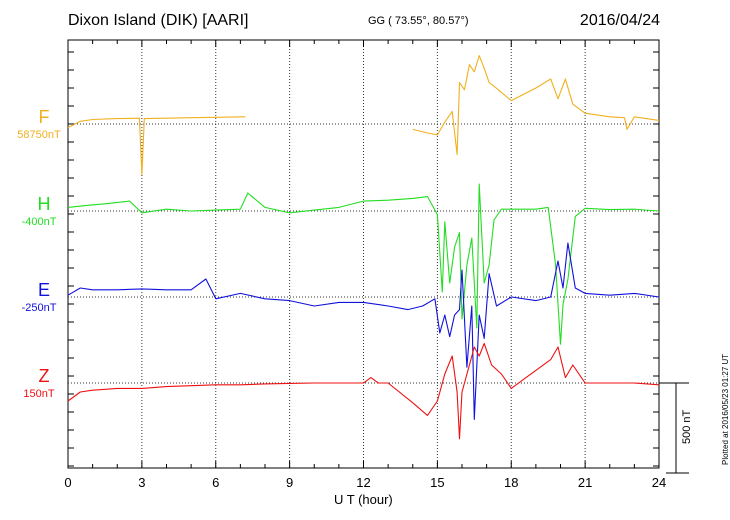 The width and height of the screenshot is (730, 520). I want to click on component-label-f: F, so click(44, 117).